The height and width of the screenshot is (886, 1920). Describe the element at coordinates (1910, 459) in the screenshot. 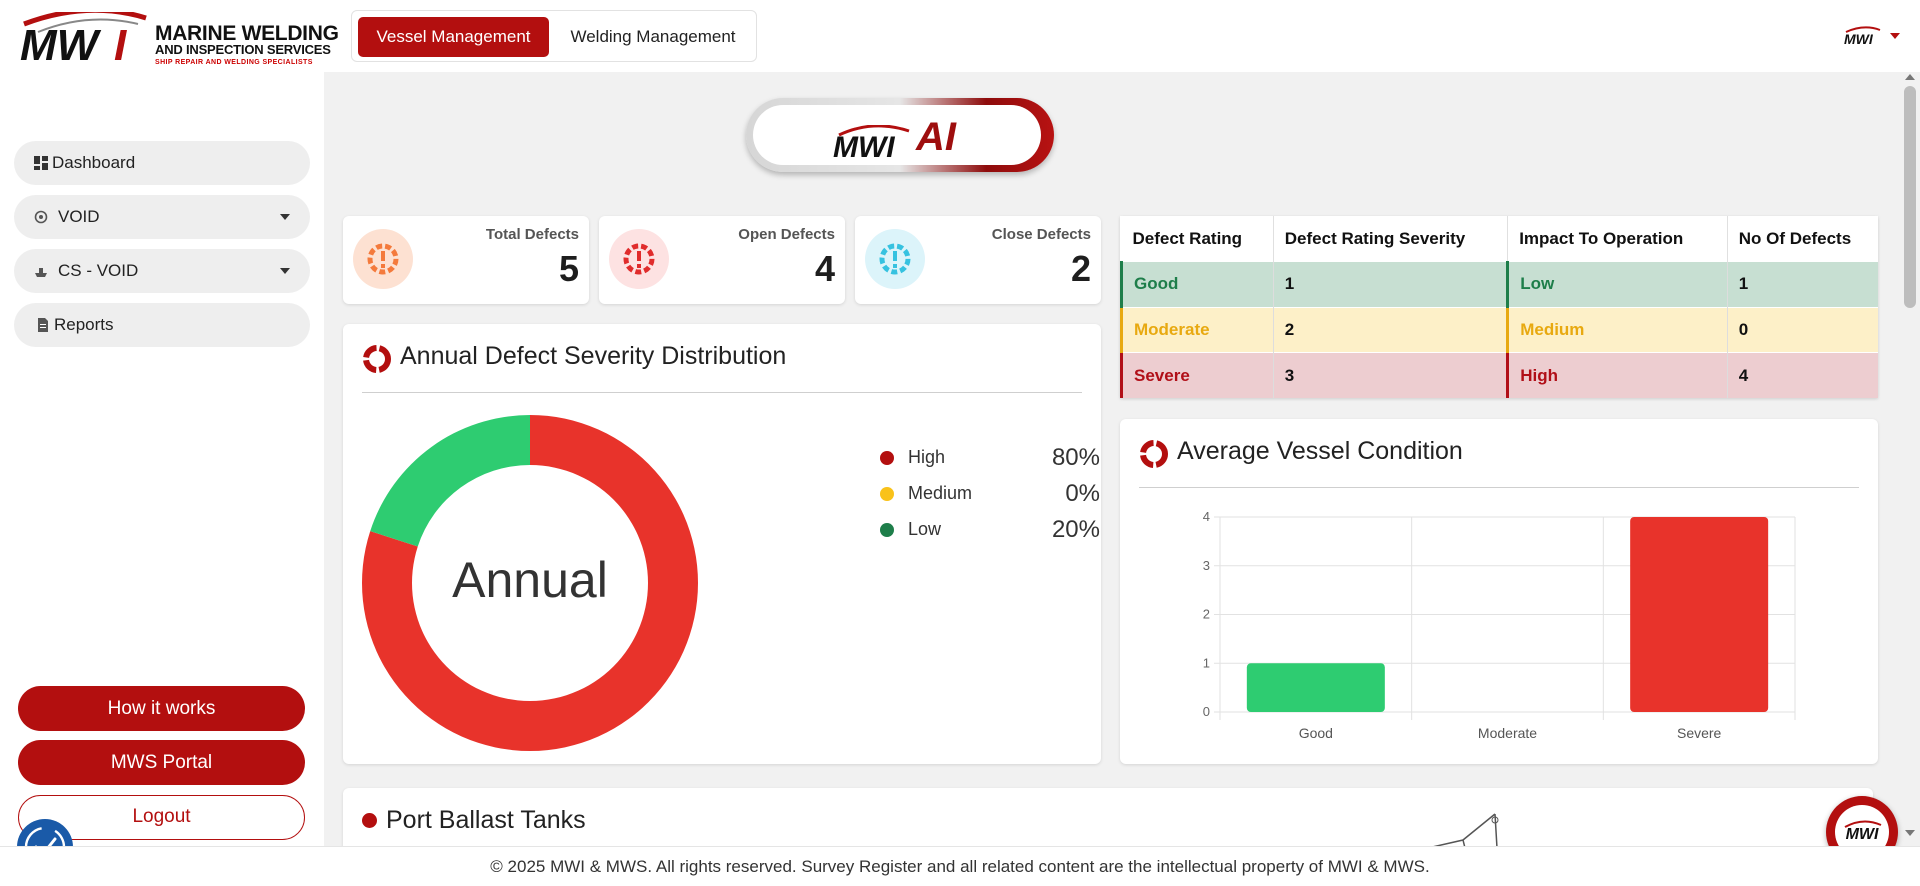

I see `main-scrollbar` at that location.